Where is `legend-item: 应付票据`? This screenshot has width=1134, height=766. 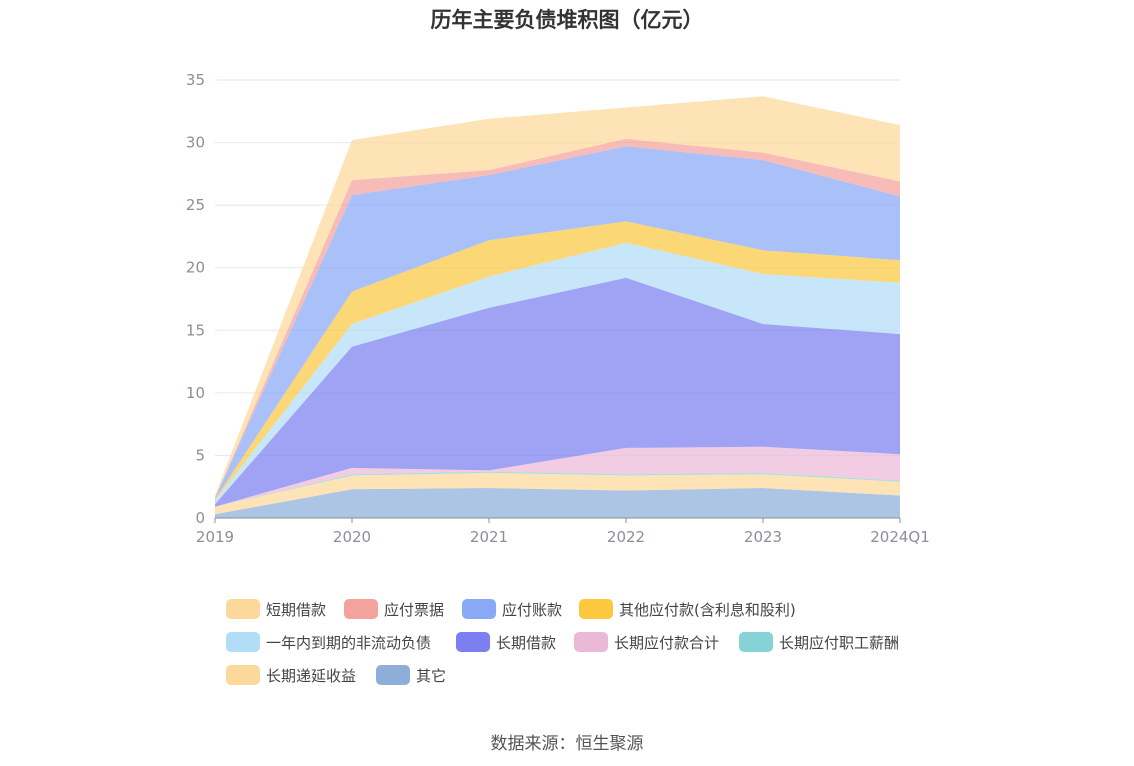
legend-item: 应付票据 is located at coordinates (394, 609).